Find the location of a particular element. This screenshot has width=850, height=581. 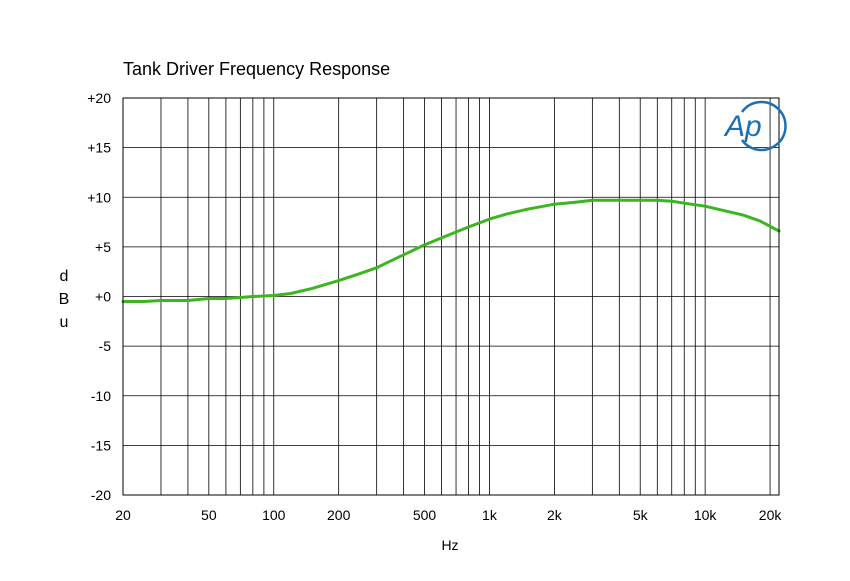

y-tick-label: -20 is located at coordinates (101, 495).